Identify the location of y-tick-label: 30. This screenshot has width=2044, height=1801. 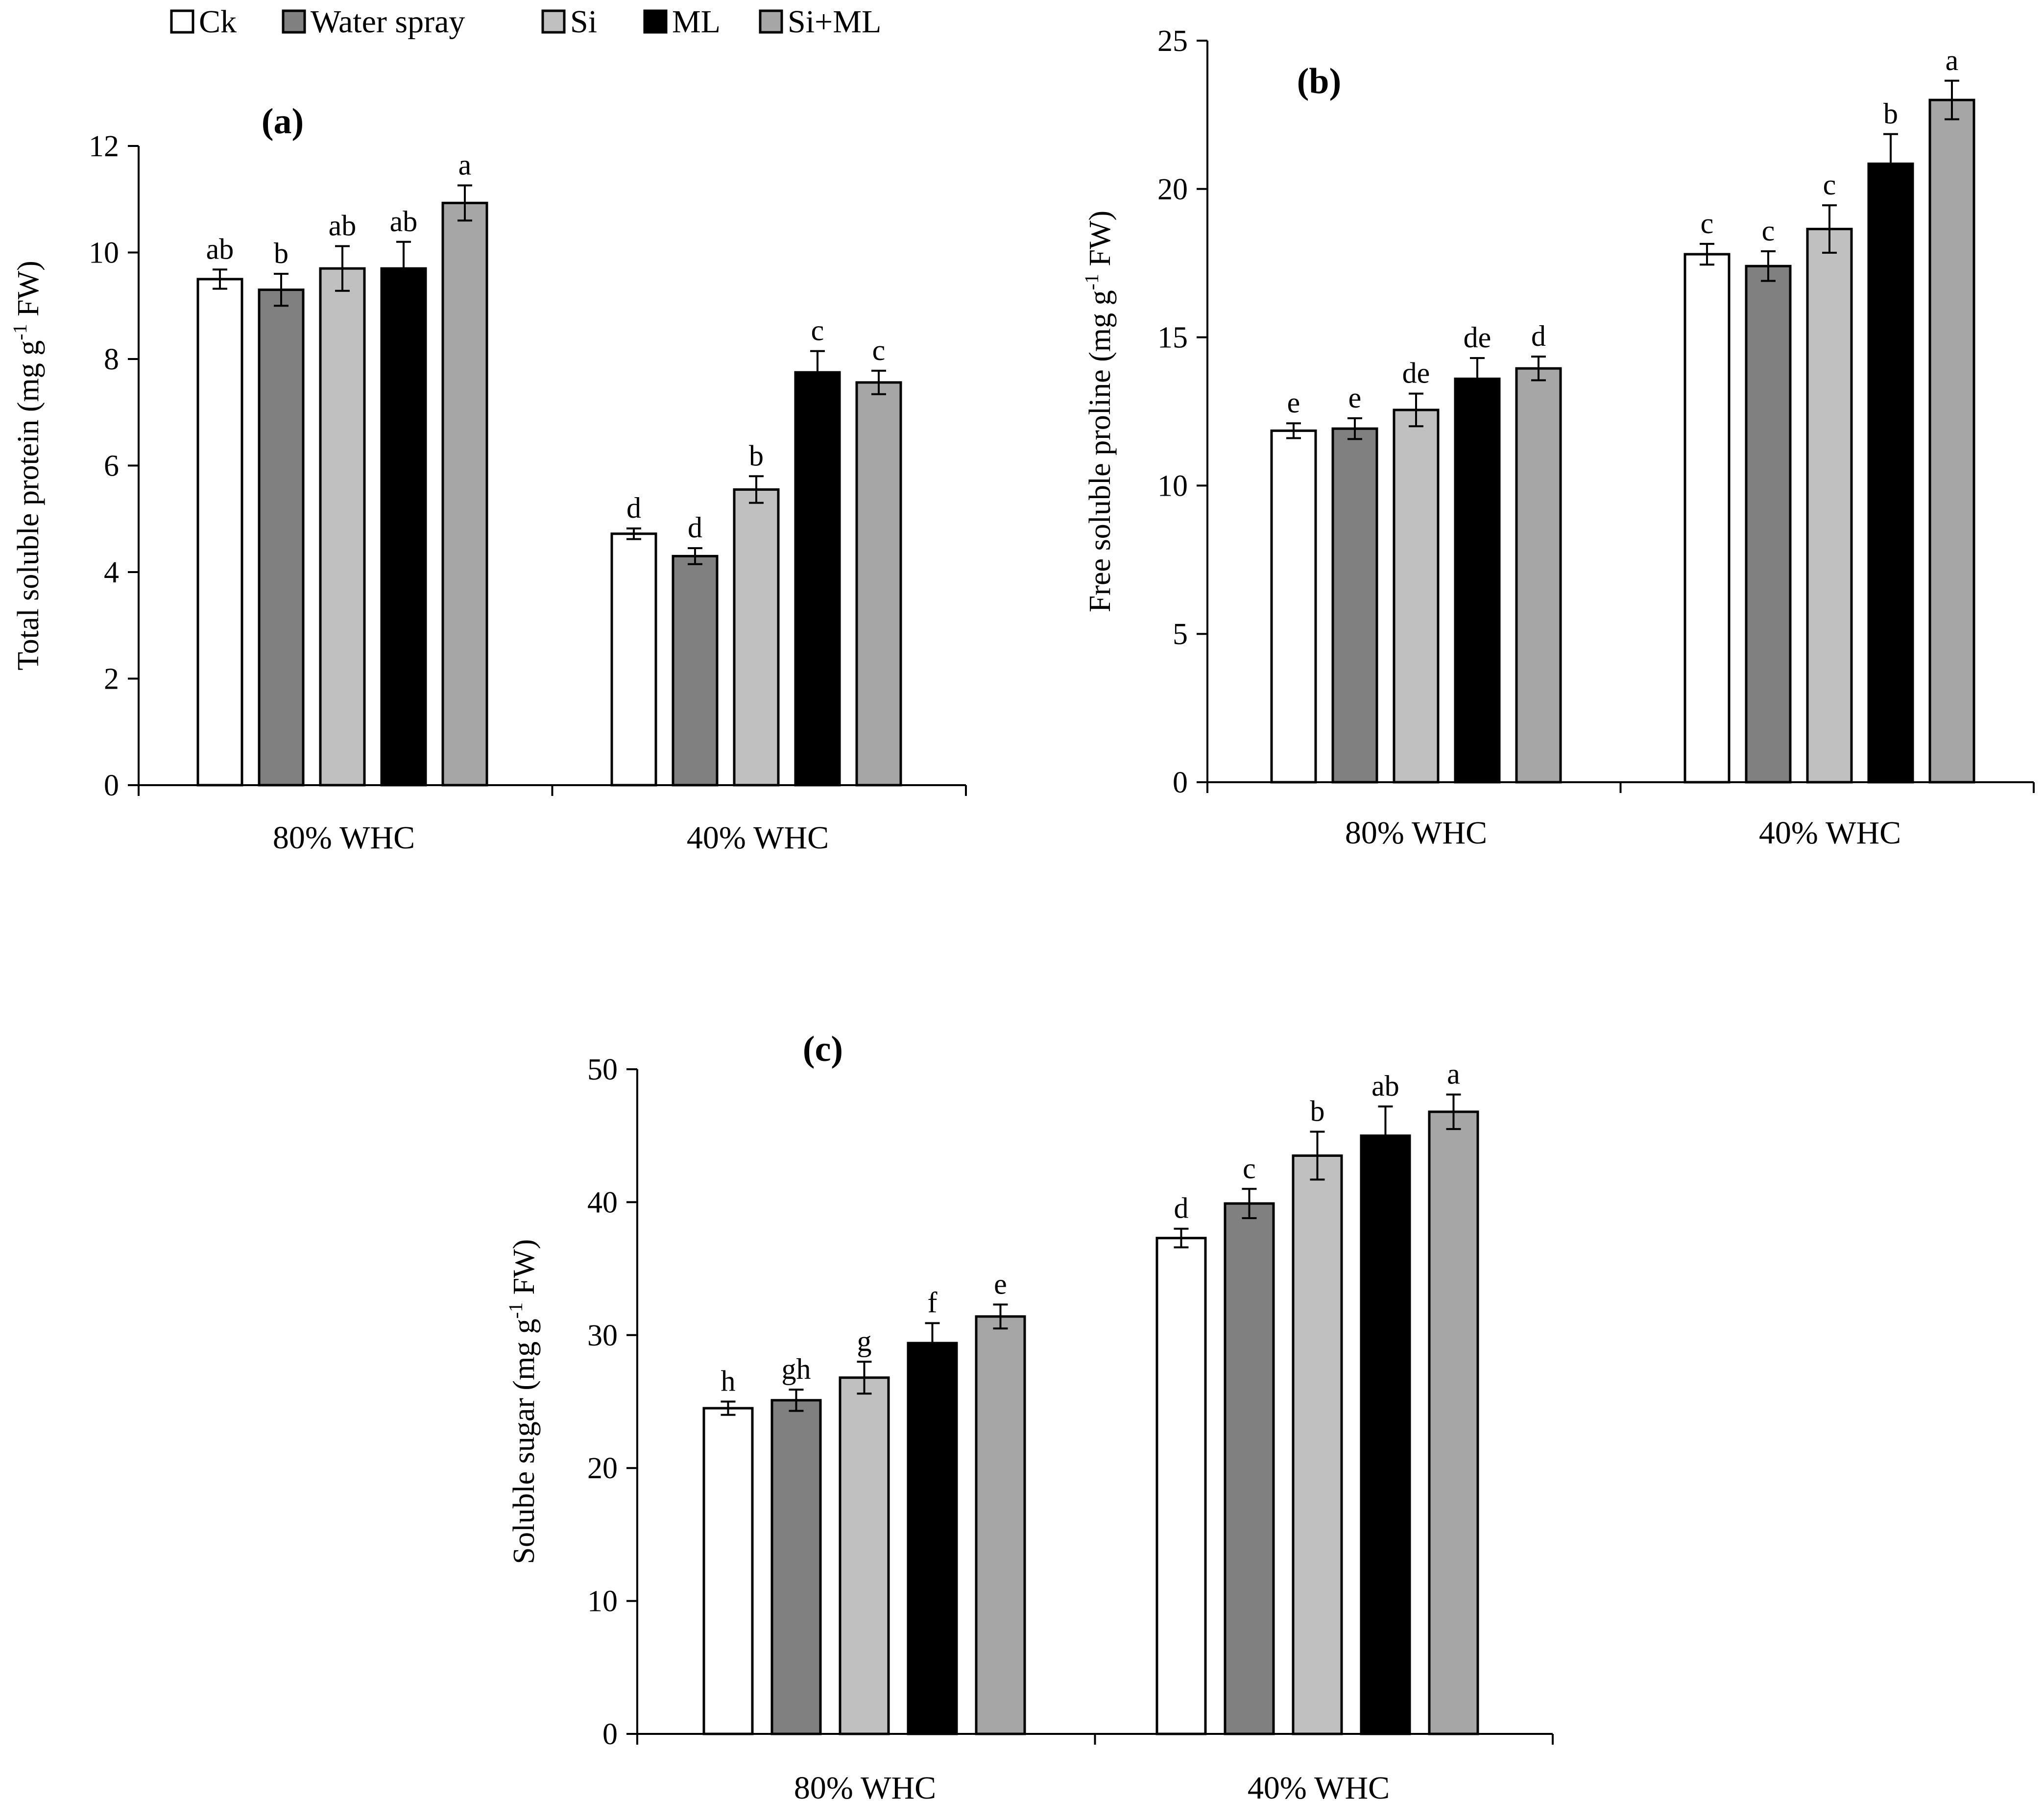
(603, 1335).